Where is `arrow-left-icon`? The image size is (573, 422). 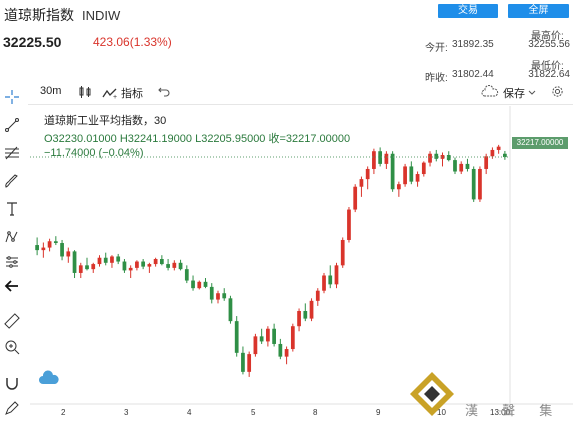 arrow-left-icon is located at coordinates (11, 286).